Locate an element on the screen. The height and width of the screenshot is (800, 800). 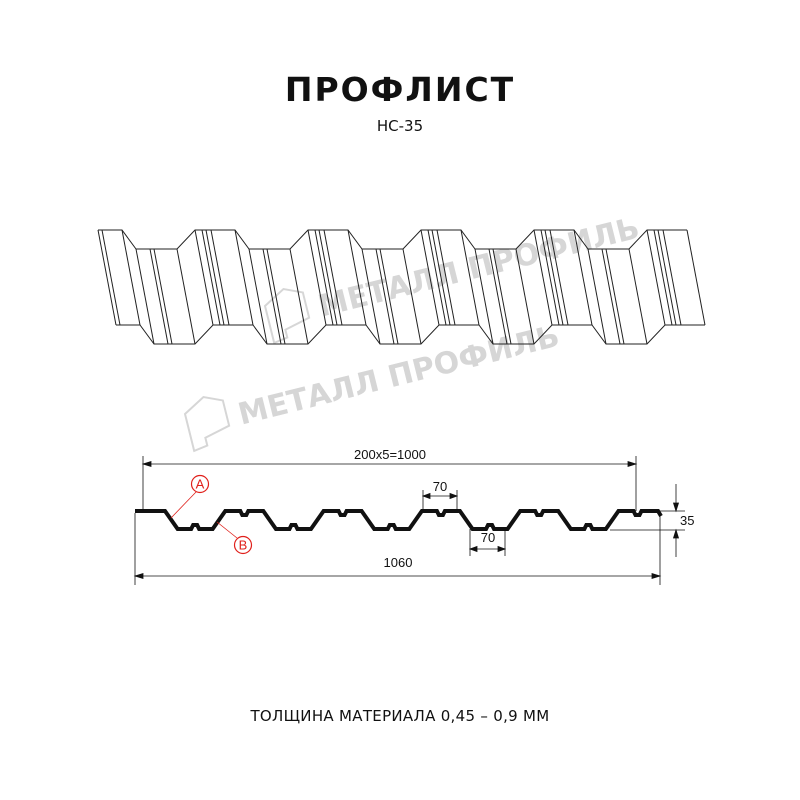
page-title: ПРОФЛИСТ is located at coordinates (400, 89).